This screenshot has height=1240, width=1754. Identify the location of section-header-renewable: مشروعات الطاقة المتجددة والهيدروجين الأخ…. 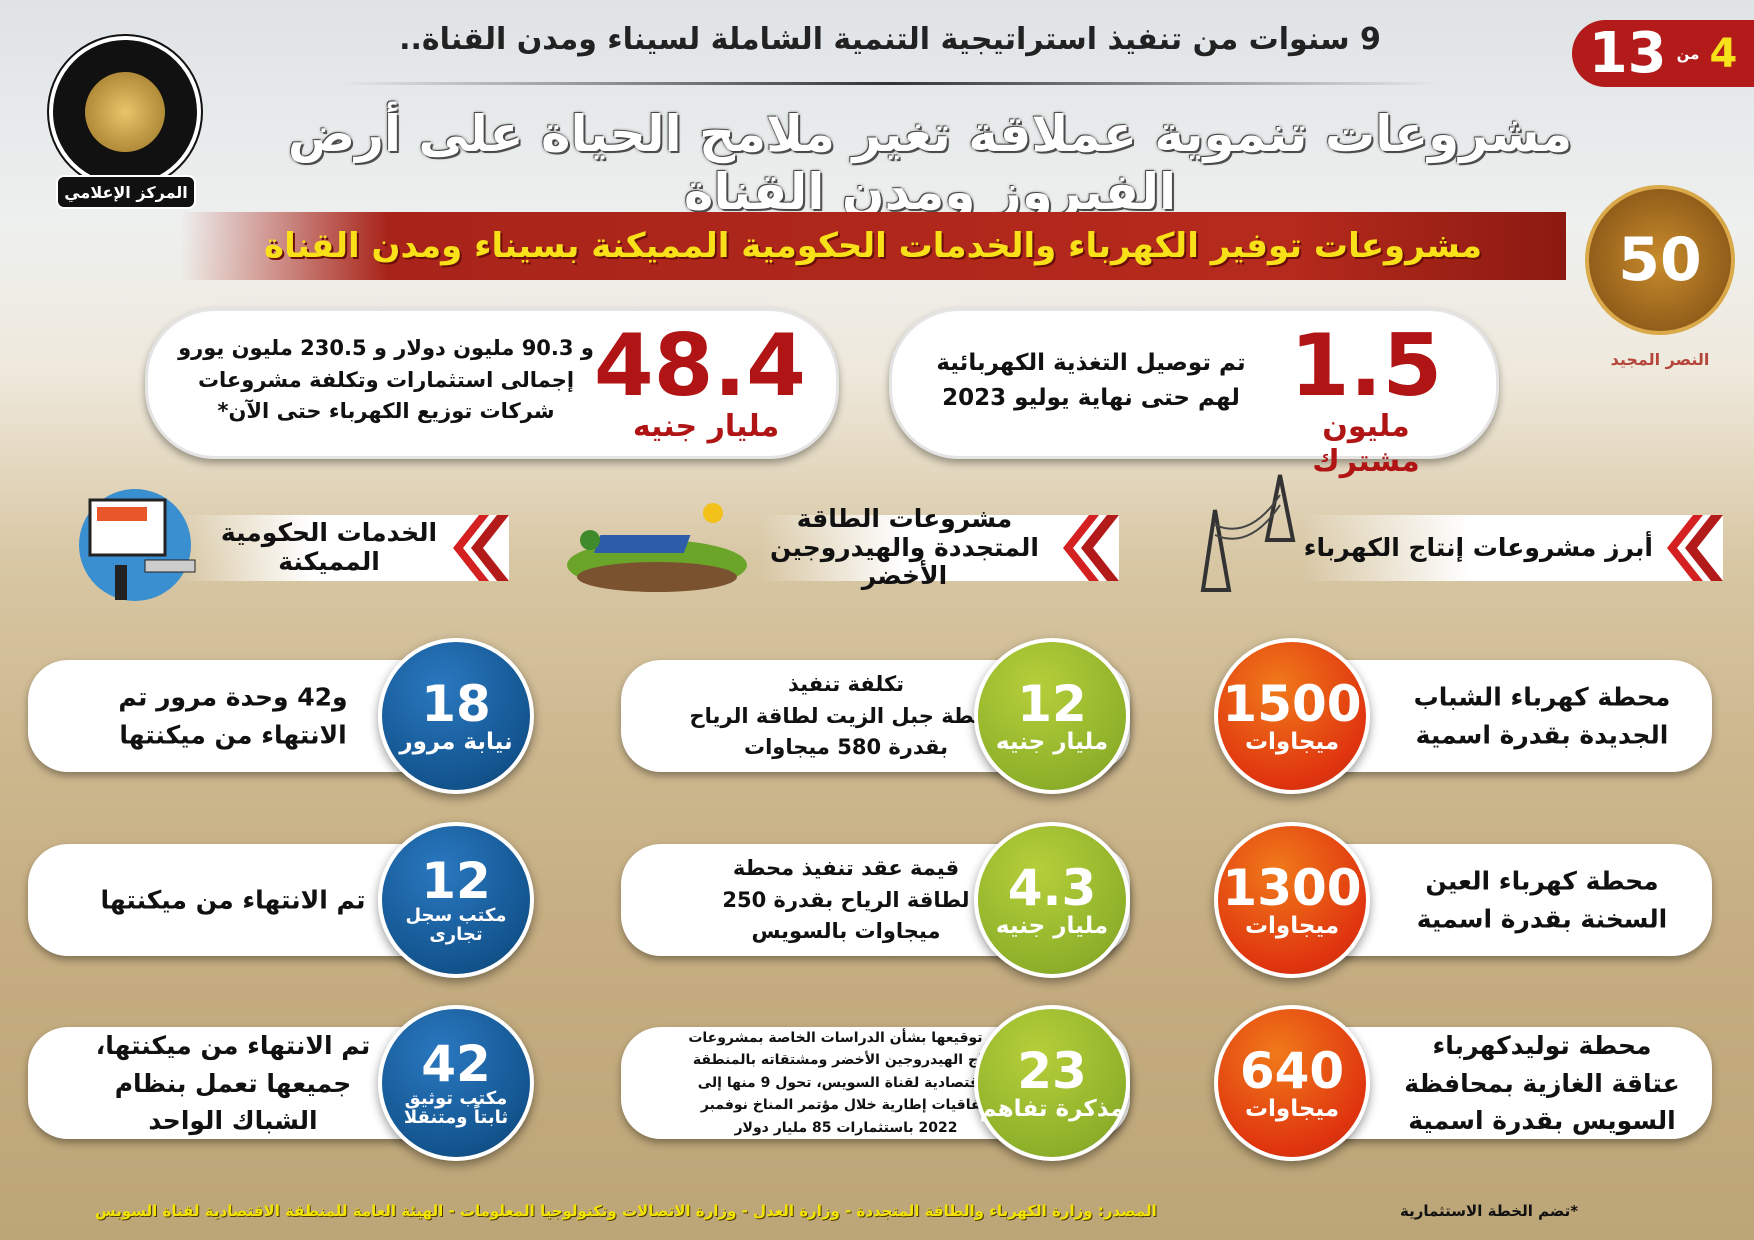
(939, 547).